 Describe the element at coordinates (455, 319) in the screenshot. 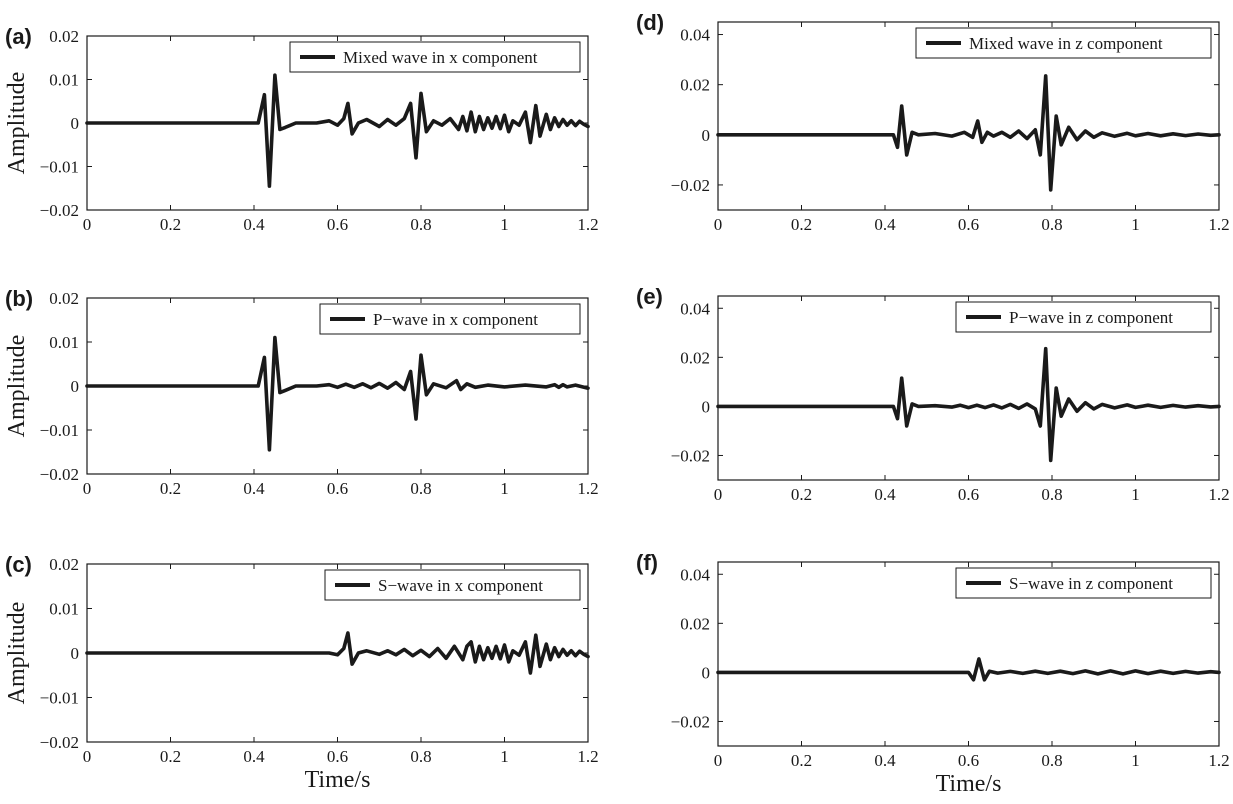

I see `legend-label: P−wave in x component` at that location.